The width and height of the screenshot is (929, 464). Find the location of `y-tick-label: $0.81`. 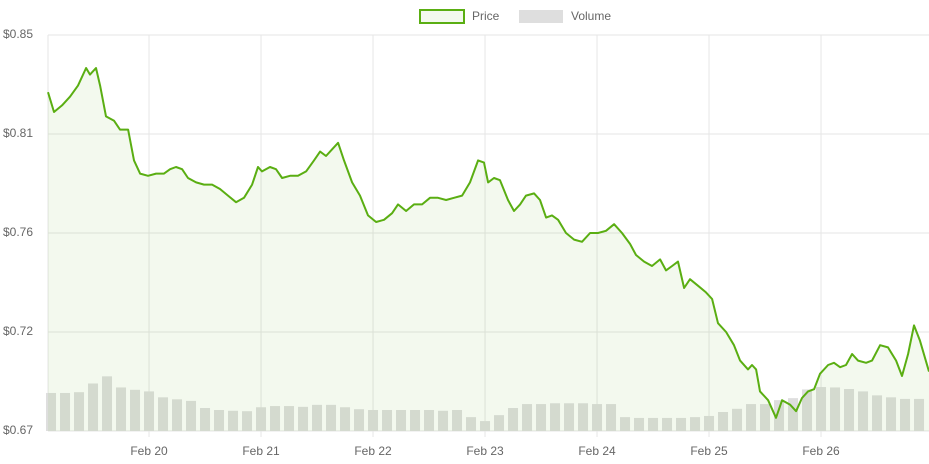

y-tick-label: $0.81 is located at coordinates (18, 133).